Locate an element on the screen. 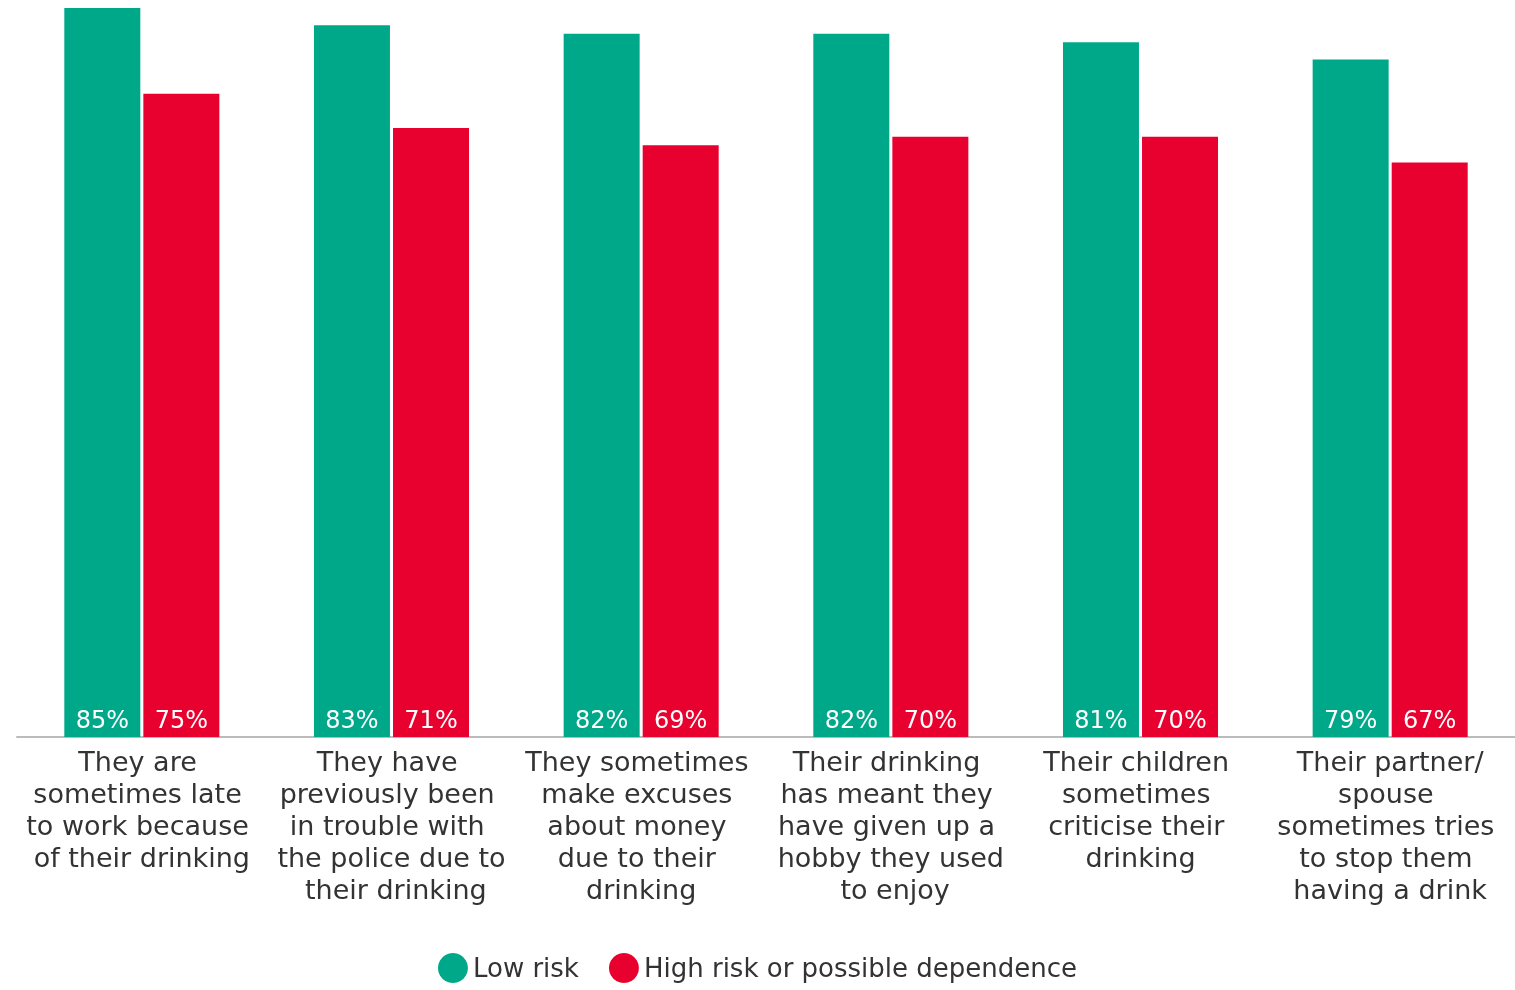 This screenshot has width=1515, height=990. data-label: 79% is located at coordinates (1350, 720).